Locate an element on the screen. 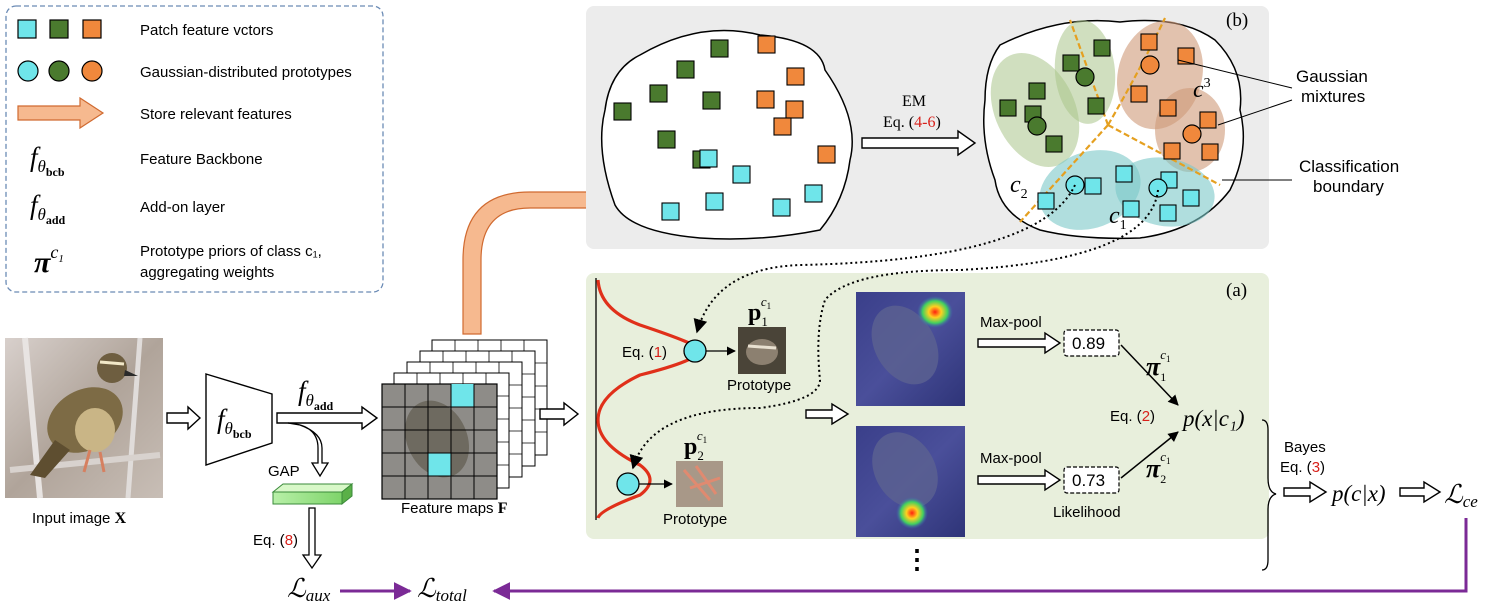  prototype-2-legs is located at coordinates (701, 483).